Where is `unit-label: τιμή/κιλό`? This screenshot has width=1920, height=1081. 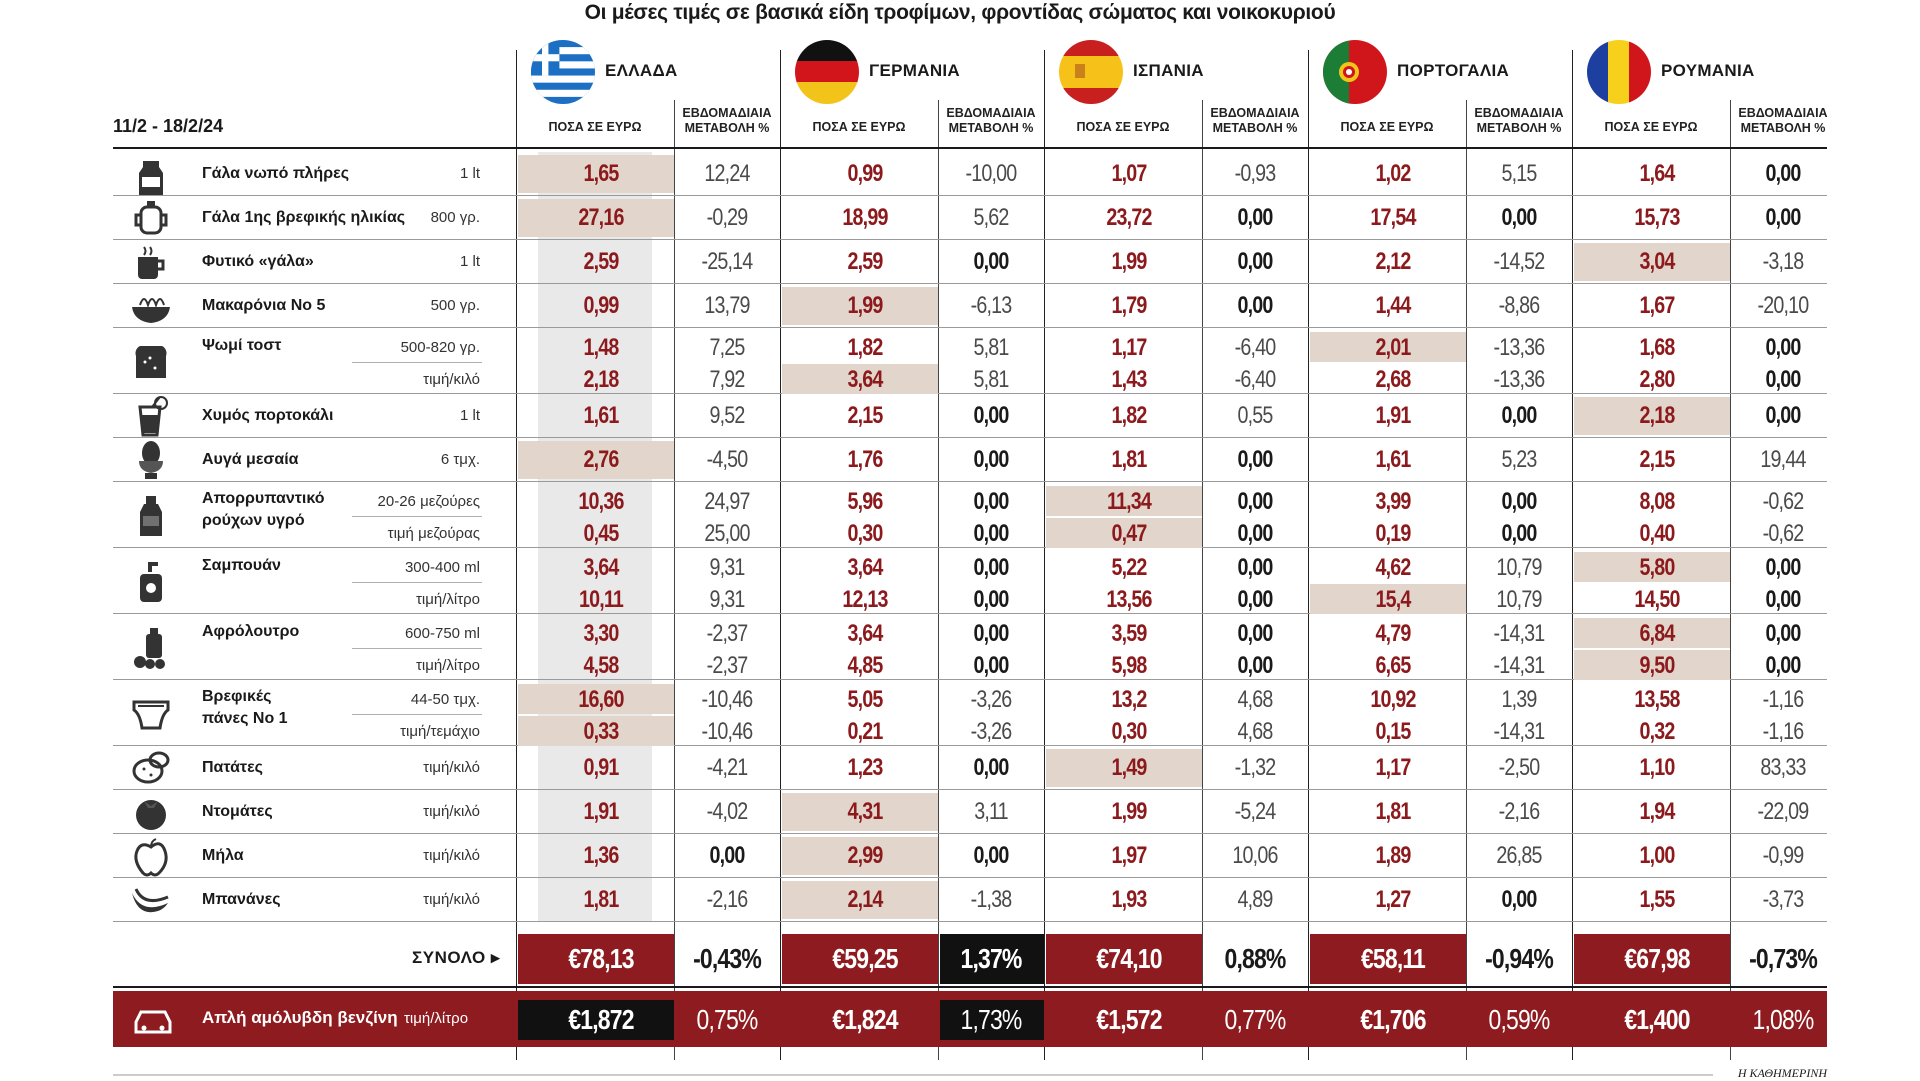
unit-label: τιμή/κιλό is located at coordinates (451, 767).